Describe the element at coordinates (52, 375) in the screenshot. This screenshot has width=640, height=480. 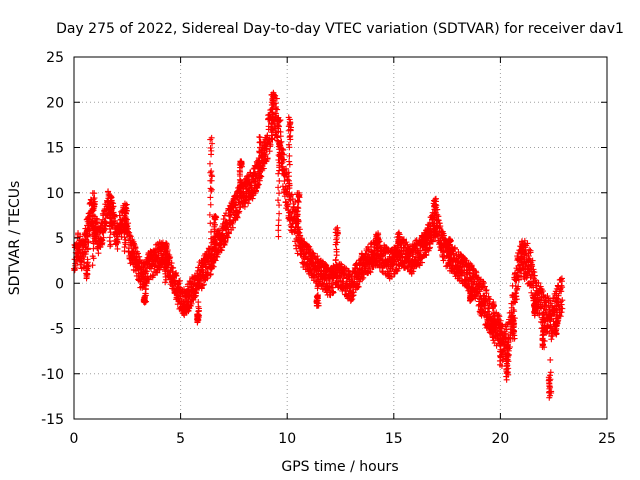
I see `y-tick-label: -10` at that location.